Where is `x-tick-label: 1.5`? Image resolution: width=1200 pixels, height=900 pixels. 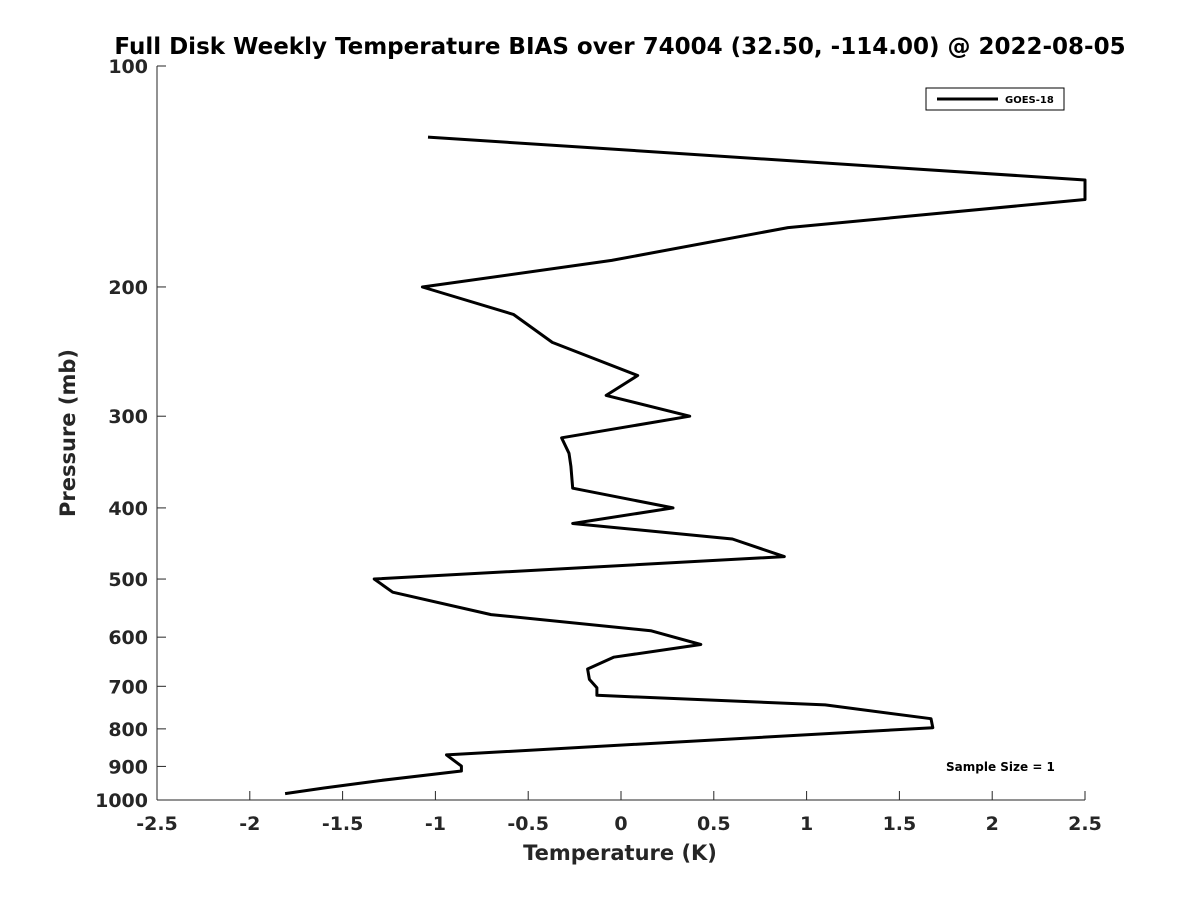 x-tick-label: 1.5 is located at coordinates (900, 824).